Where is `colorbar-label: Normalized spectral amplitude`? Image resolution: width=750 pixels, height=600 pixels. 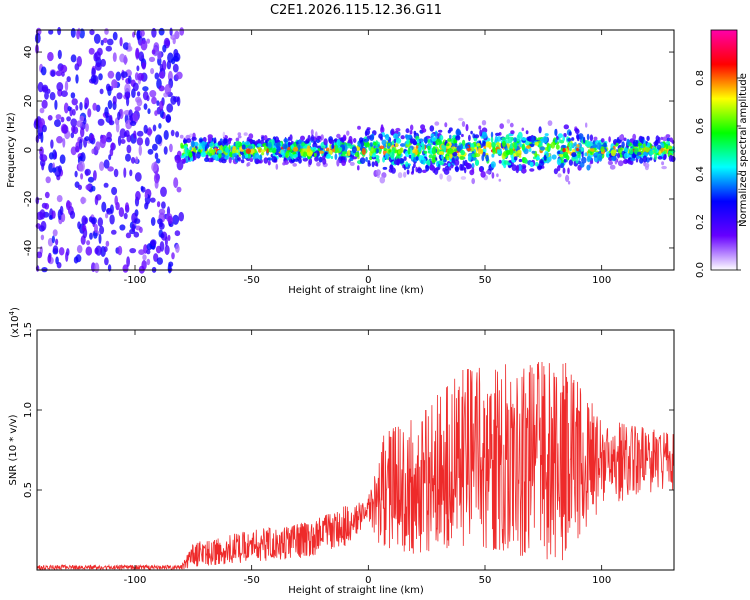 colorbar-label: Normalized spectral amplitude is located at coordinates (743, 150).